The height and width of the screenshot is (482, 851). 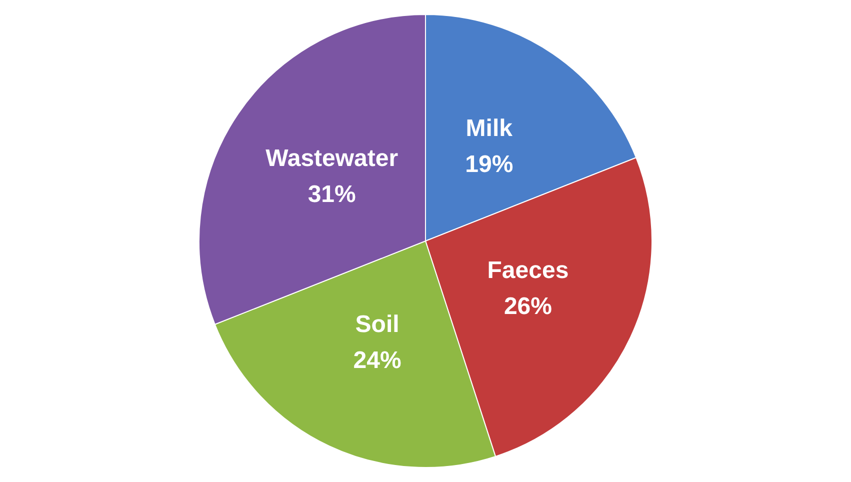 What do you see at coordinates (332, 194) in the screenshot?
I see `data-label: 31%` at bounding box center [332, 194].